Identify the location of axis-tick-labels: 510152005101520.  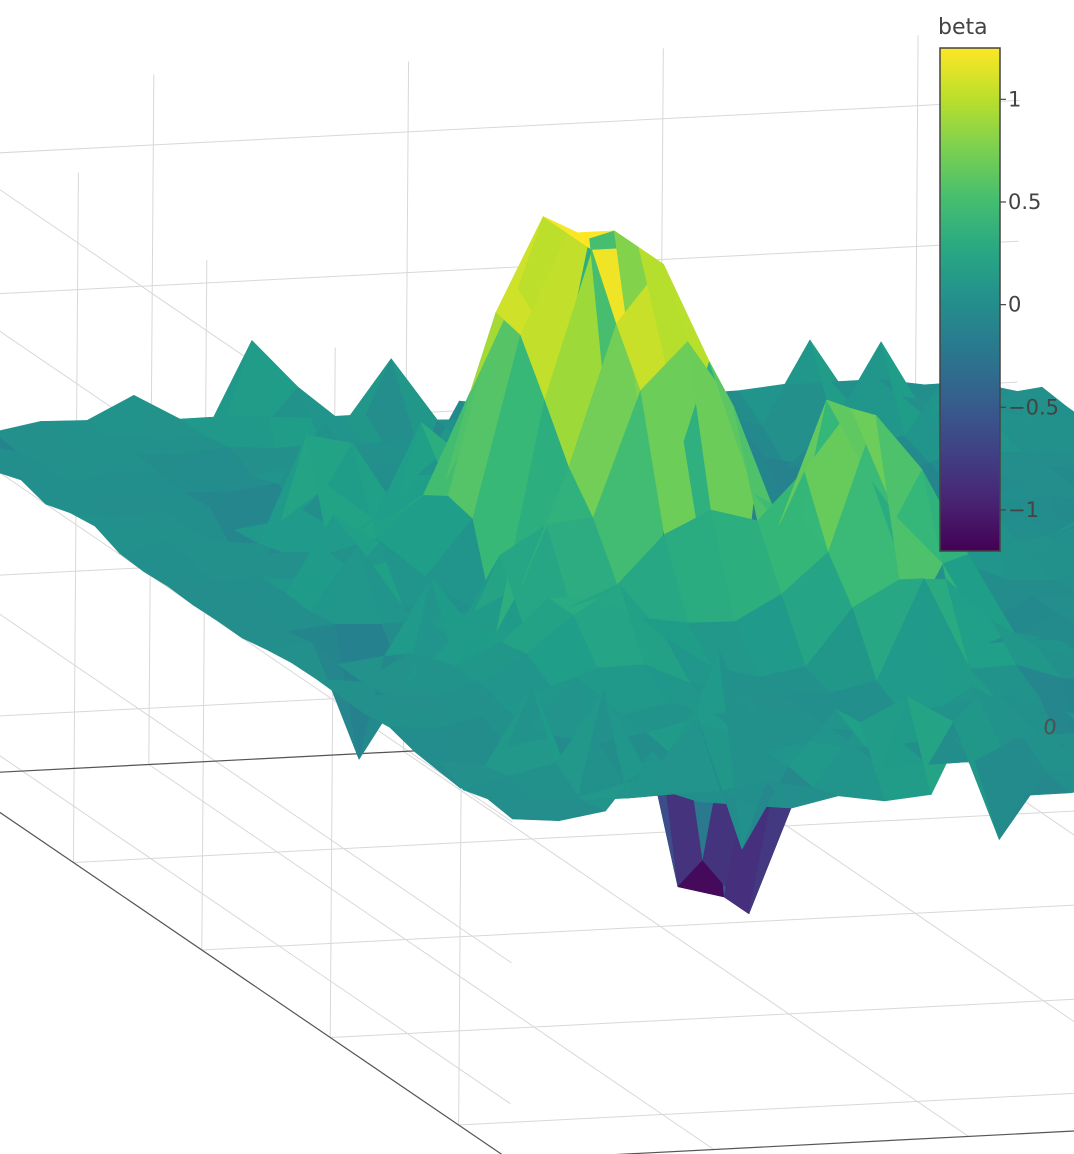
(1050, 727).